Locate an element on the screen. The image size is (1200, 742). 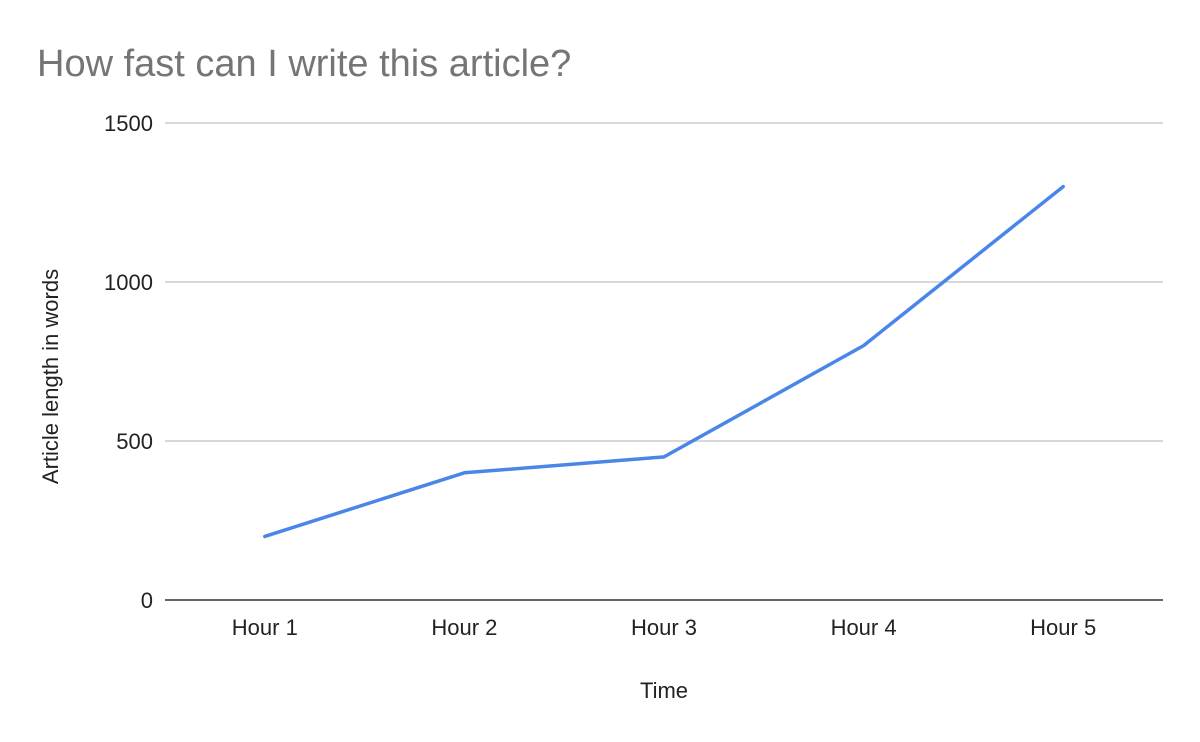
x-tick-label: Hour 1 is located at coordinates (265, 627).